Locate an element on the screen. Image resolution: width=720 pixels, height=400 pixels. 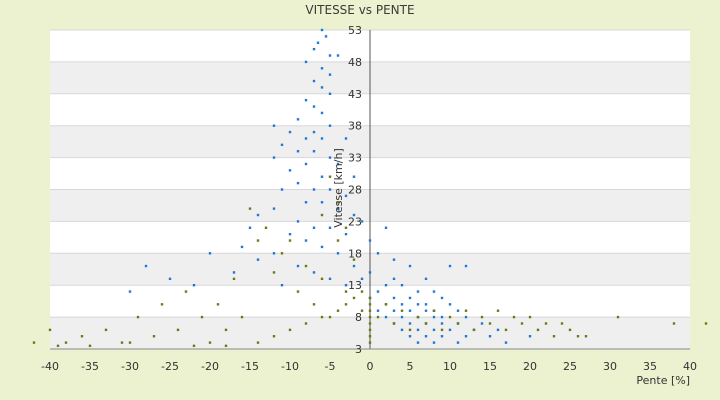
y-tick-label: 28 is located at coordinates (355, 190).